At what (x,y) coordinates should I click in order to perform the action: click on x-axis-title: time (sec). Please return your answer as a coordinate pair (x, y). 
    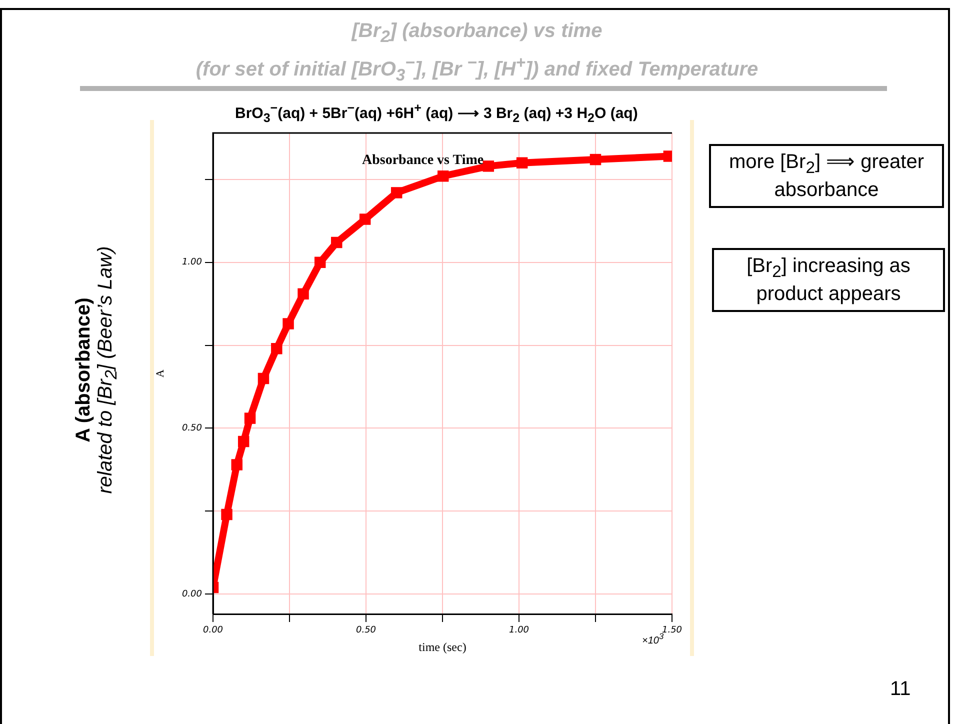
    Looking at the image, I should click on (442, 647).